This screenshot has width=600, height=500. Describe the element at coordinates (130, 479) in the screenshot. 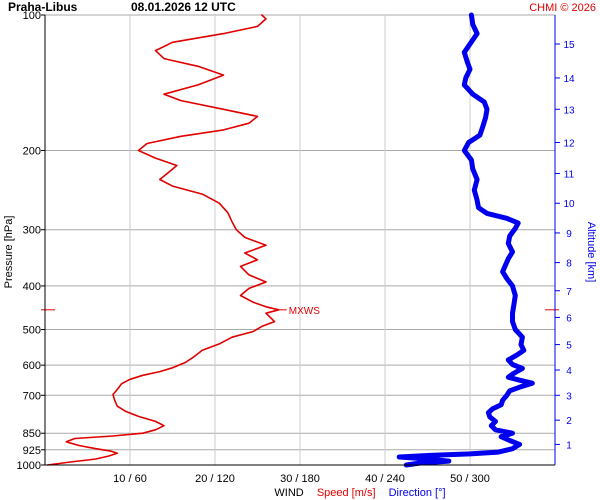

I see `x-tick-label: 10 / 60` at that location.